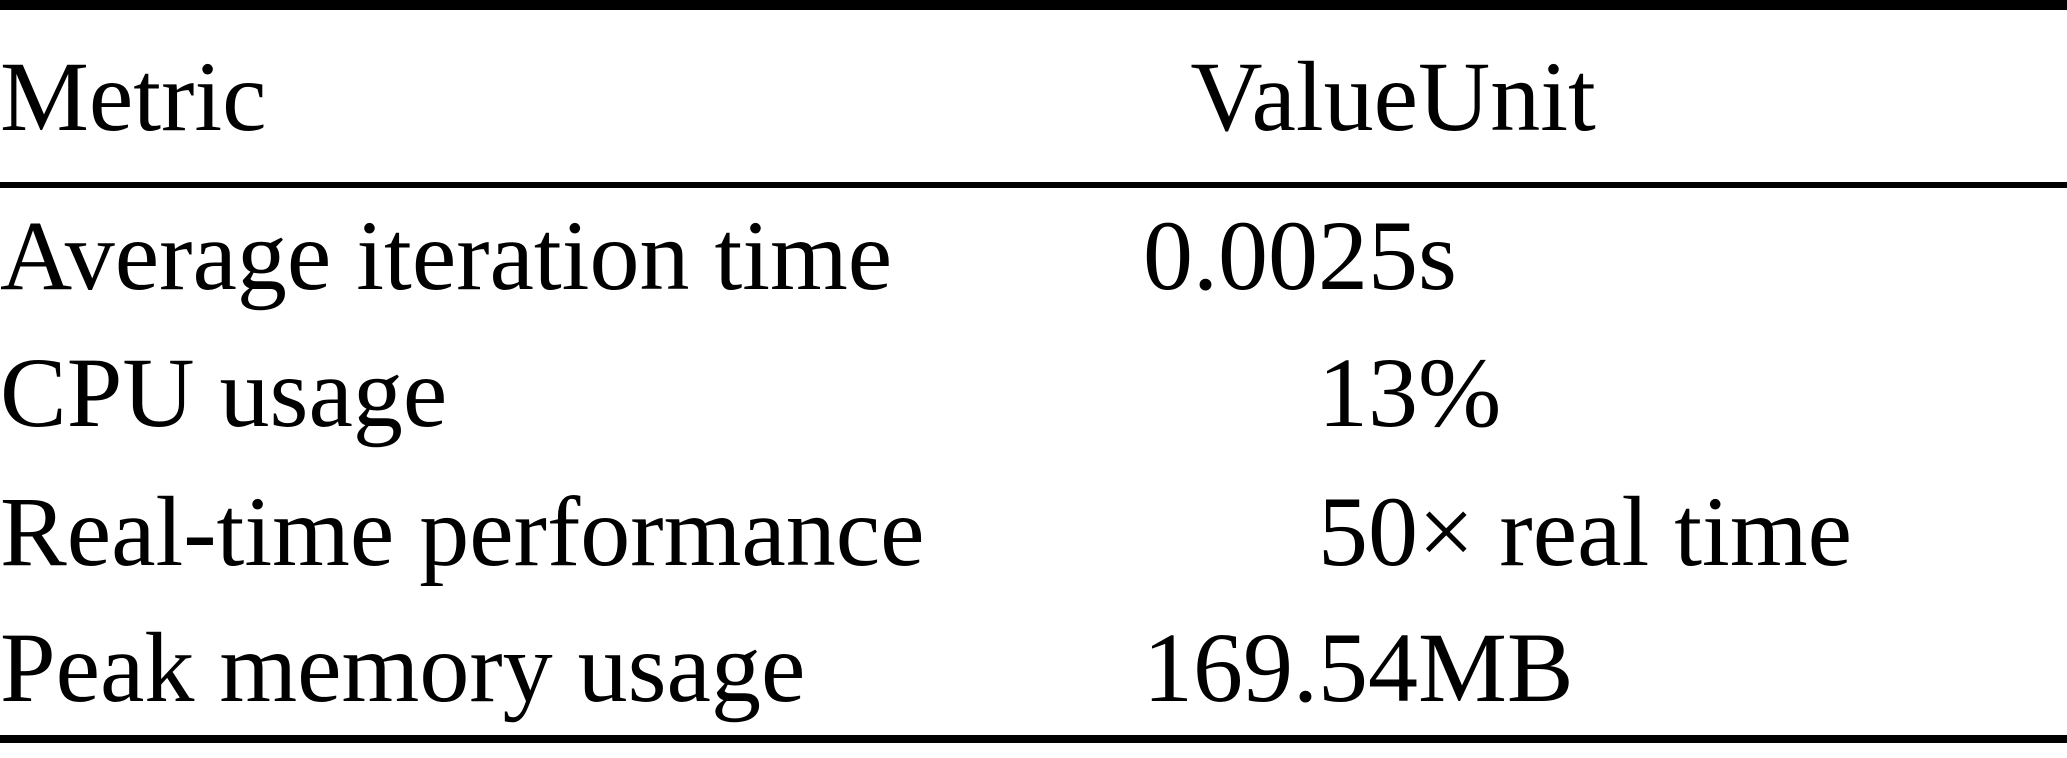 The height and width of the screenshot is (758, 2067). What do you see at coordinates (1280, 668) in the screenshot?
I see `value-cell: 169.54` at bounding box center [1280, 668].